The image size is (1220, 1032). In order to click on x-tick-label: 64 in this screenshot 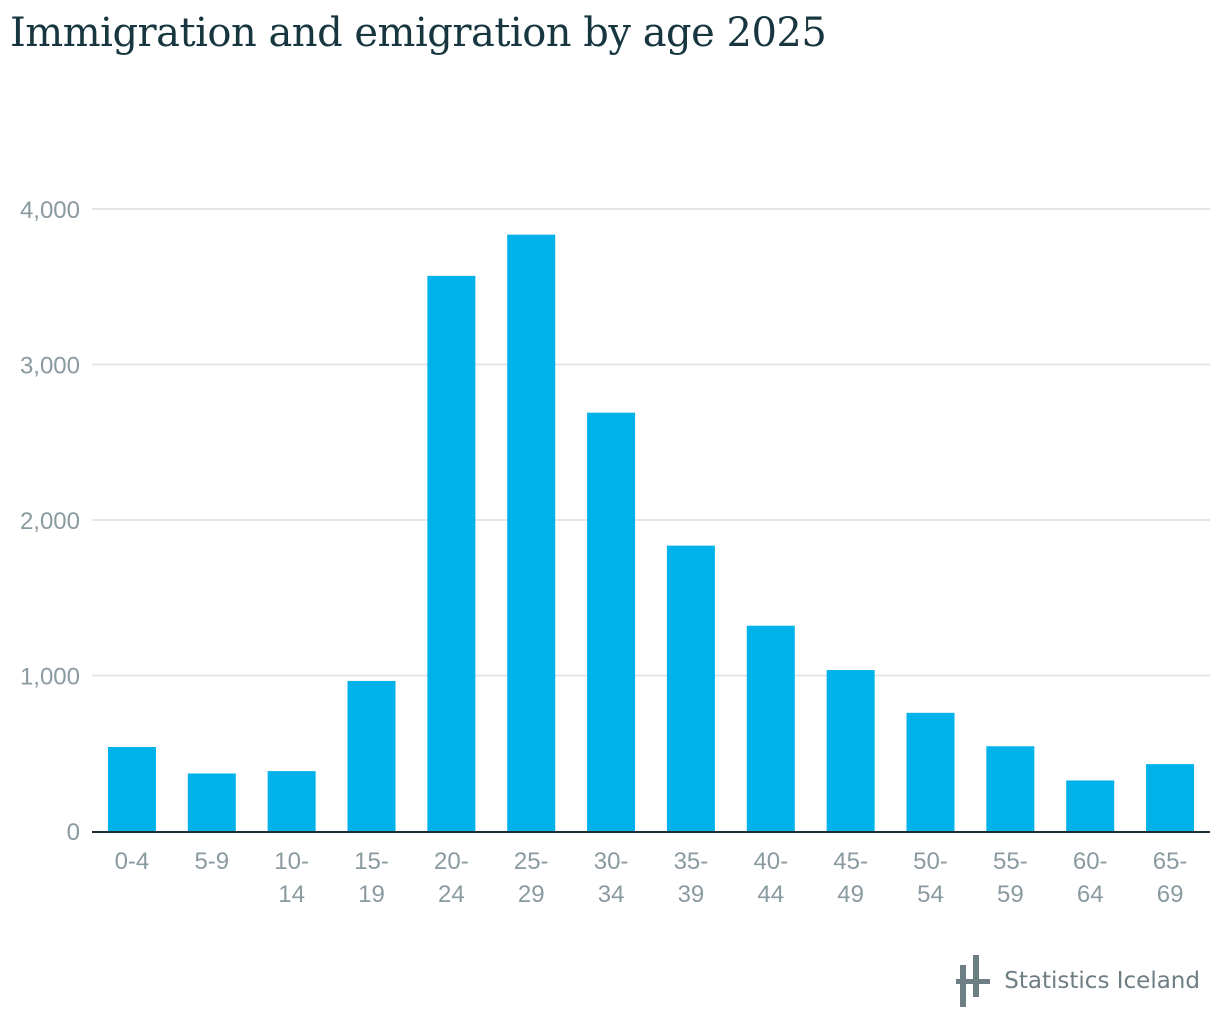, I will do `click(1090, 894)`.